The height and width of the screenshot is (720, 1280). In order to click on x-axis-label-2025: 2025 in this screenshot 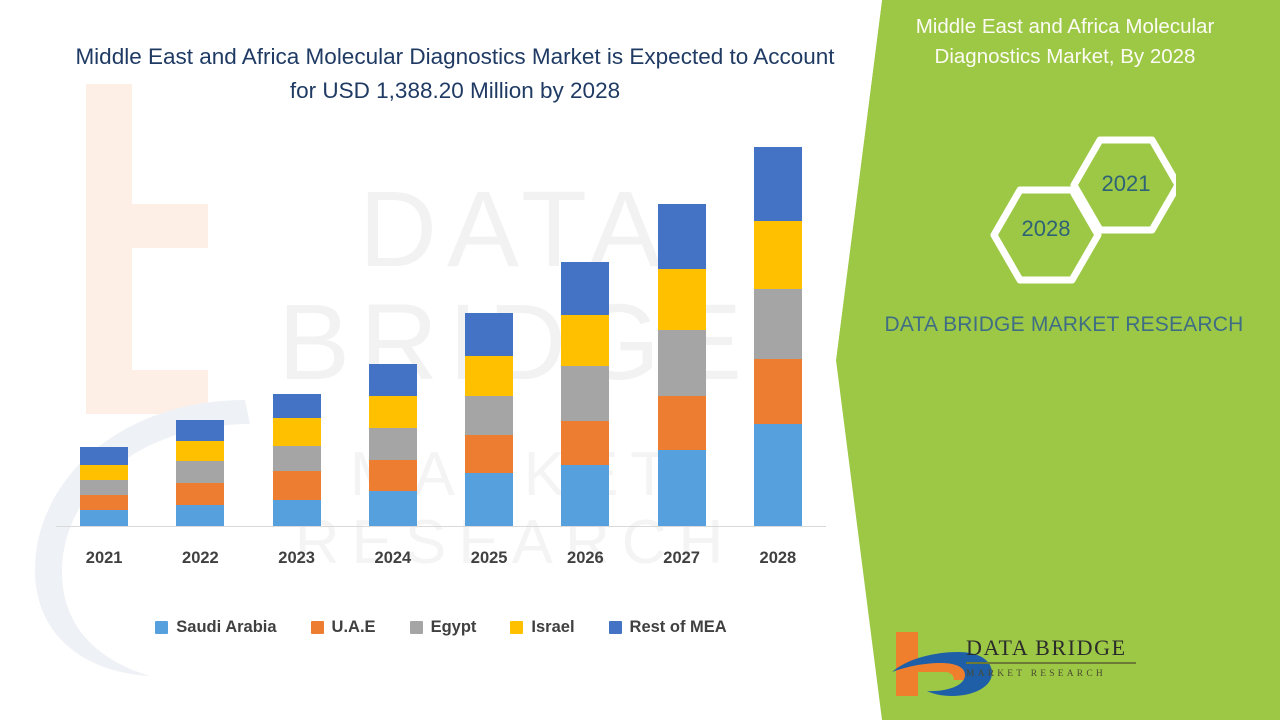, I will do `click(489, 558)`.